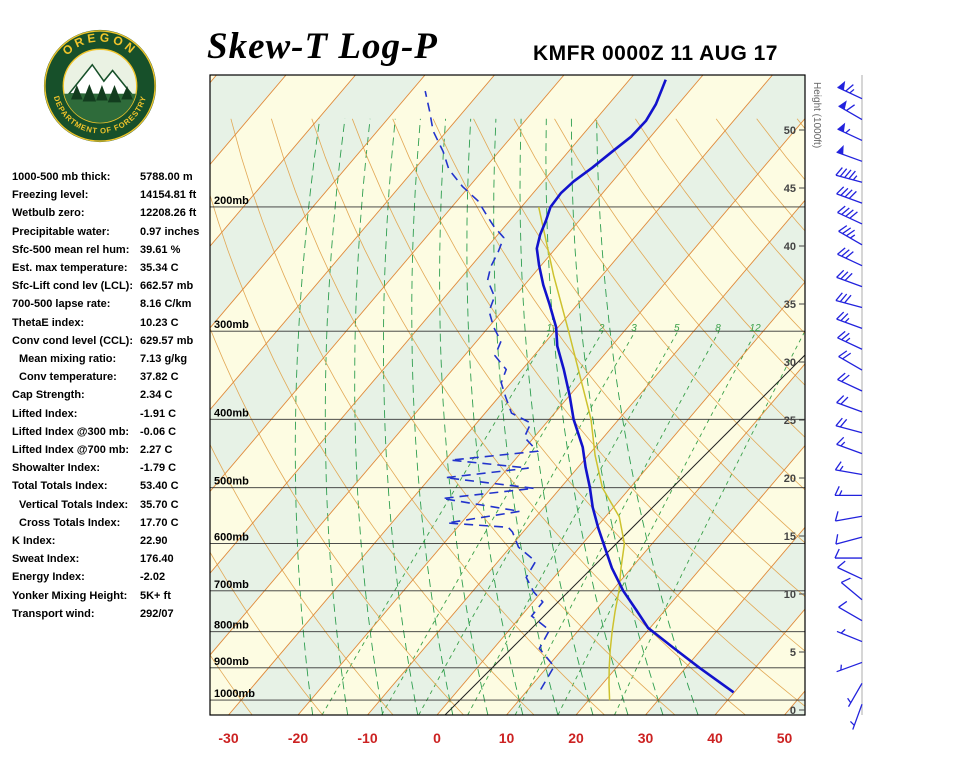 This screenshot has height=768, width=960. Describe the element at coordinates (68, 359) in the screenshot. I see `index-label: Mean mixing ratio:` at that location.